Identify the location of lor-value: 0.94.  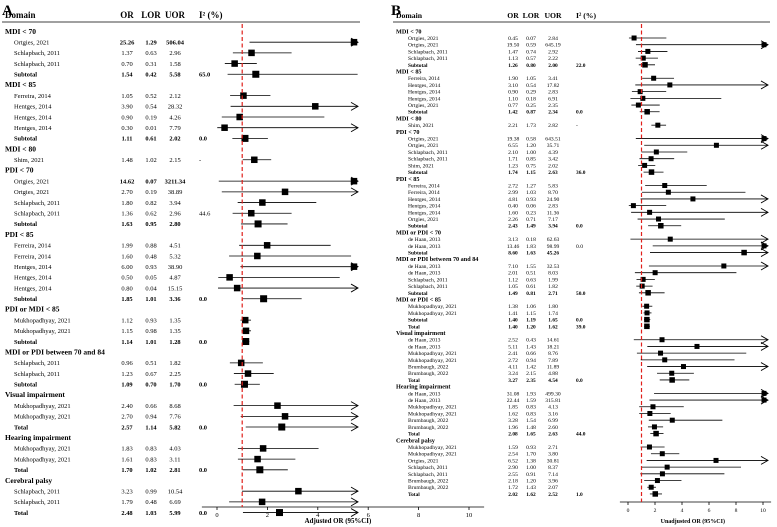
(151, 417).